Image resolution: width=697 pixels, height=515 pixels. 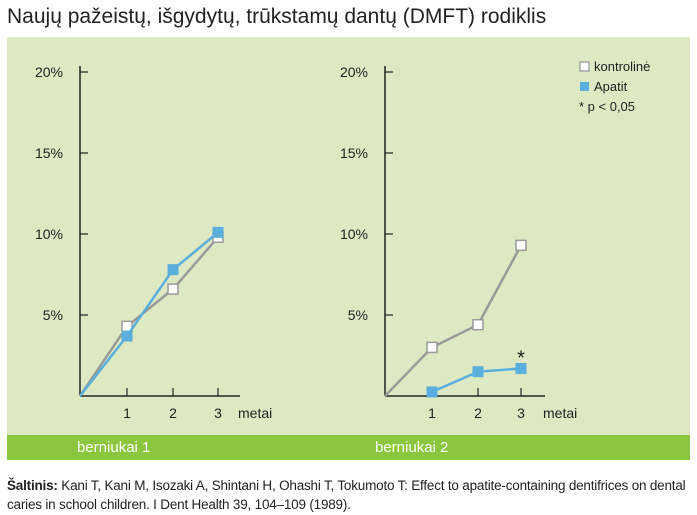 I want to click on legend-label: kontrolinė, so click(x=622, y=66).